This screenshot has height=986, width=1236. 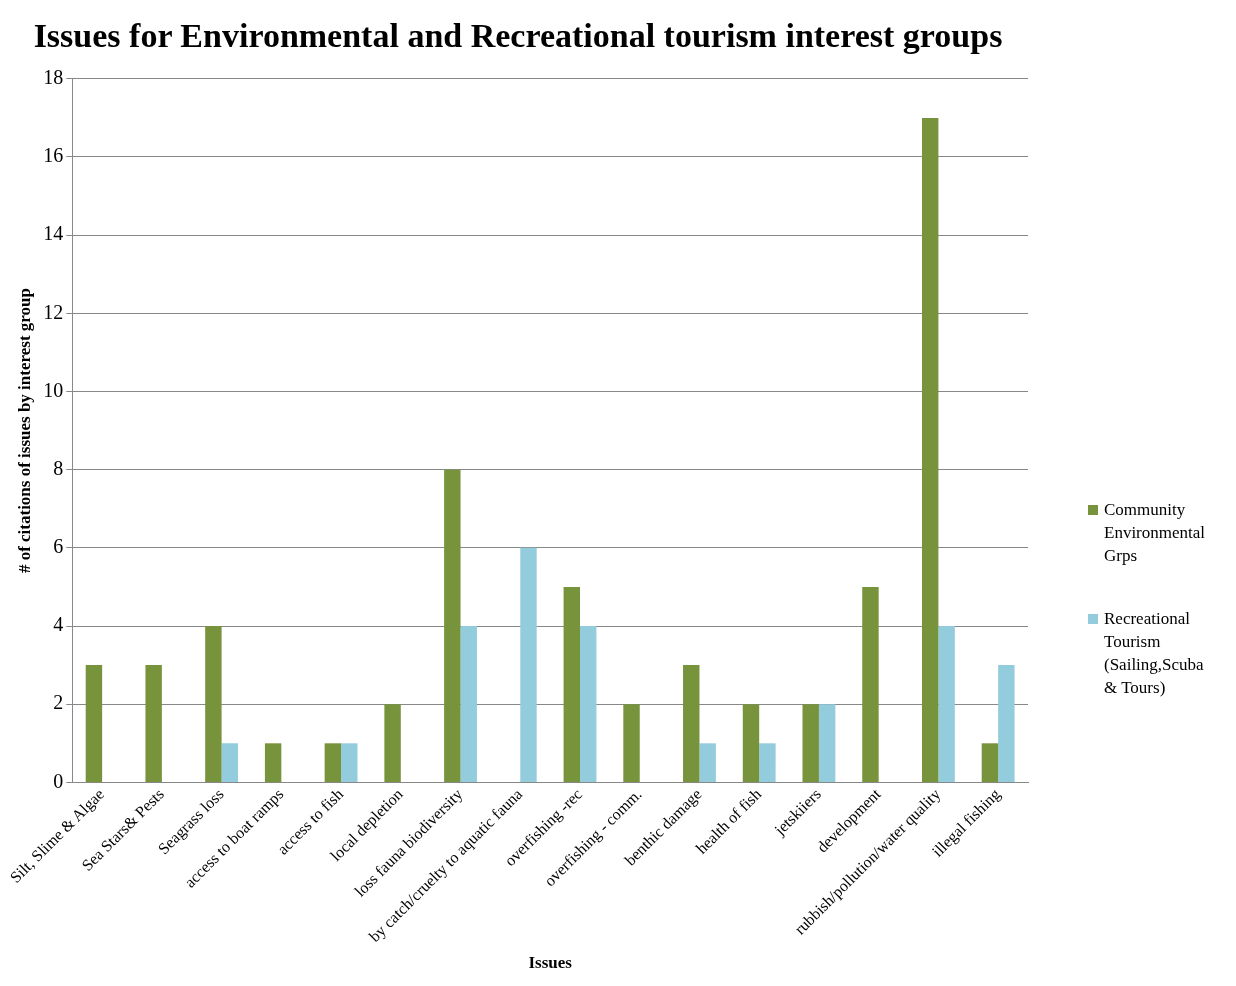 What do you see at coordinates (53, 233) in the screenshot?
I see `y-tick-label: 14` at bounding box center [53, 233].